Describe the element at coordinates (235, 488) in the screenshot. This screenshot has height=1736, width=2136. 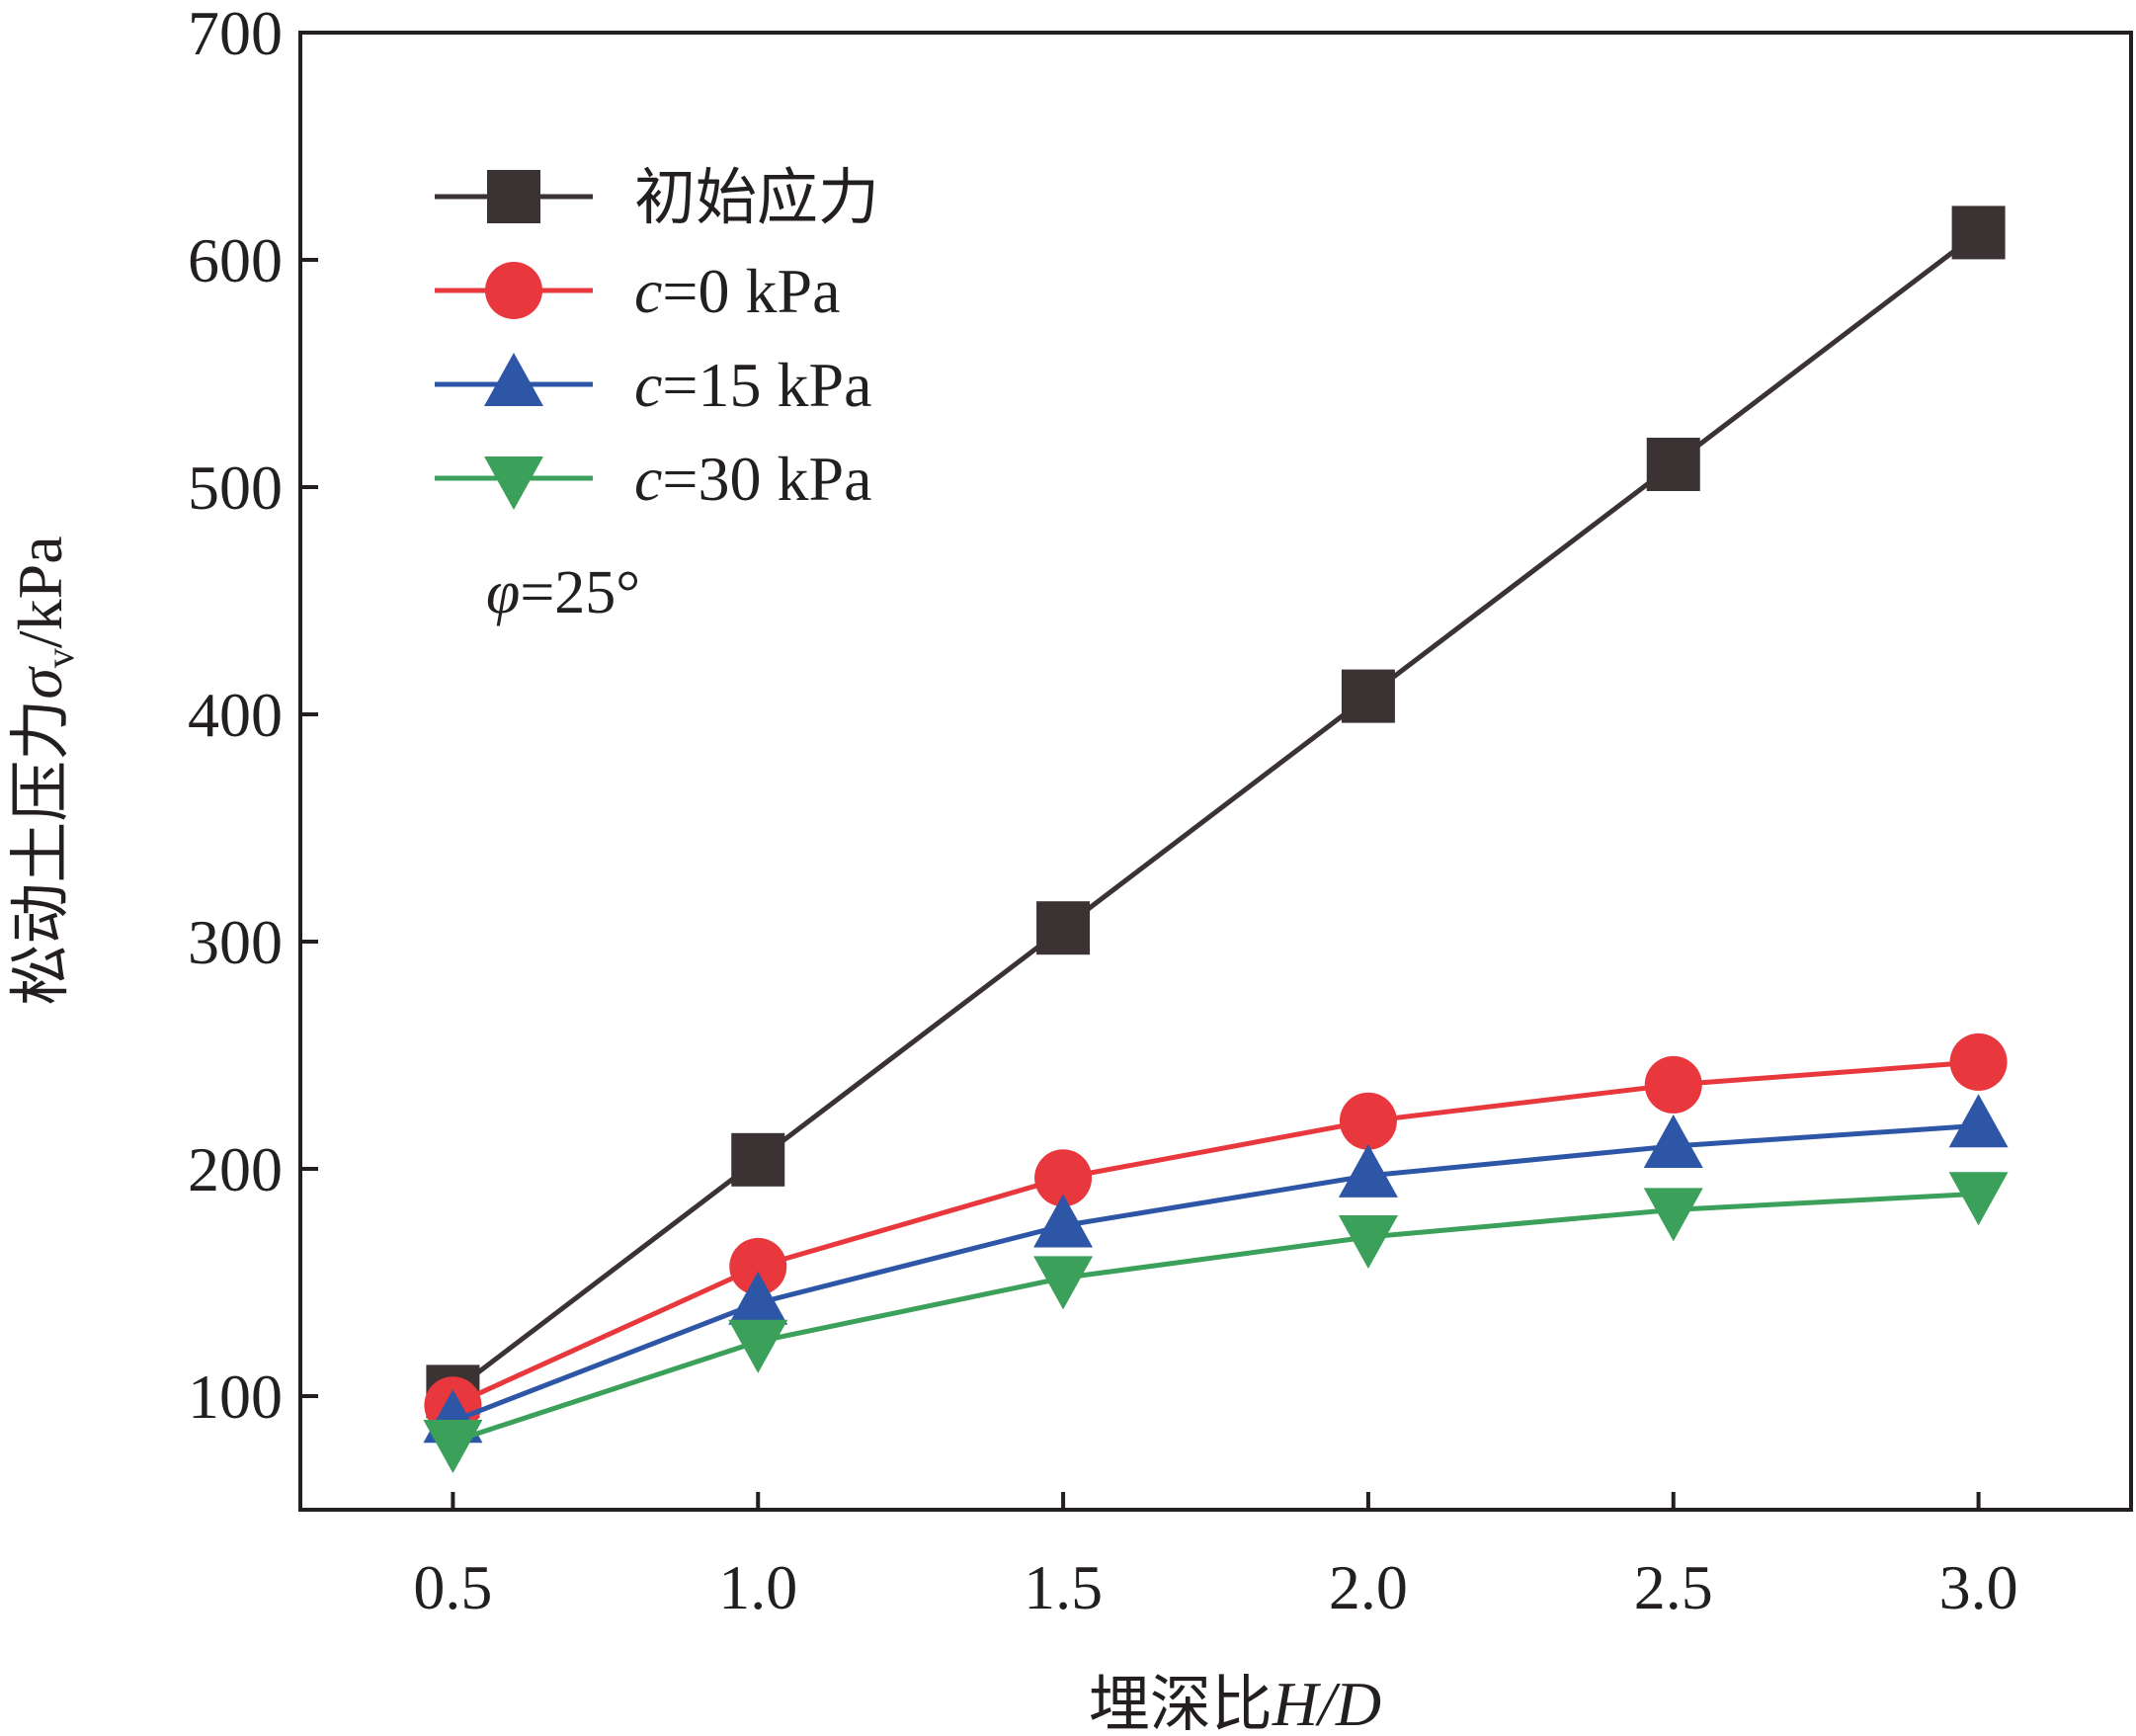
I see `y-tick-label: 500` at that location.